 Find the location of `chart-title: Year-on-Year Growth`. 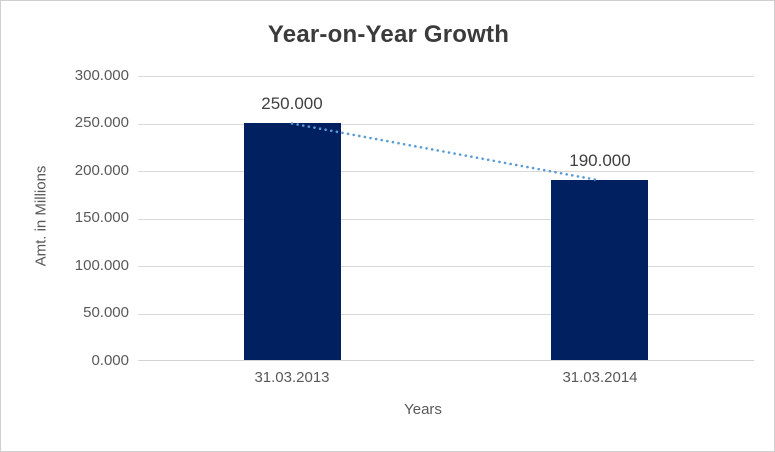

chart-title: Year-on-Year Growth is located at coordinates (388, 34).